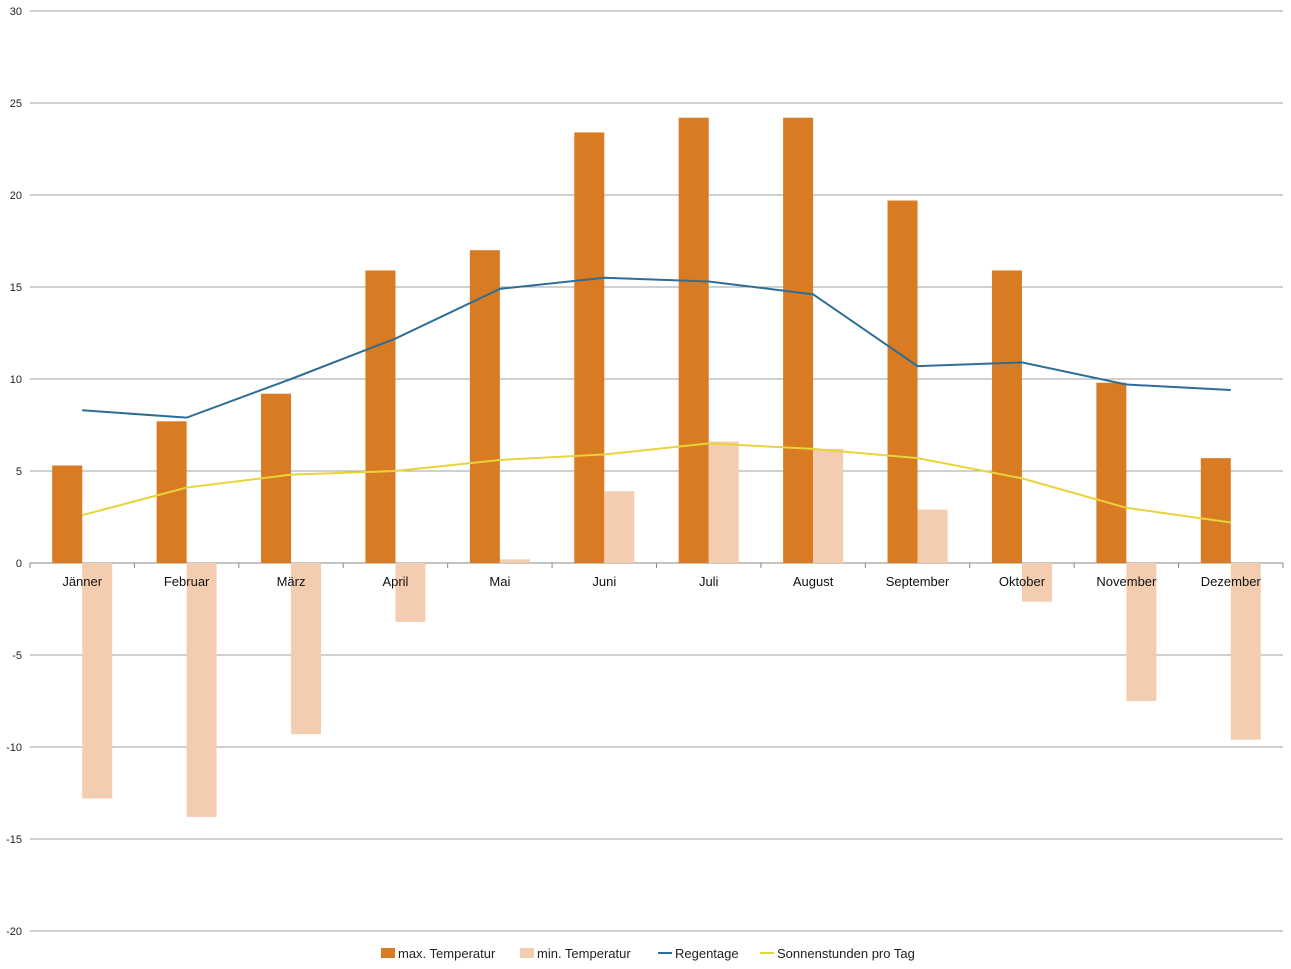  I want to click on legend-label: Sonnenstunden pro Tag, so click(846, 953).